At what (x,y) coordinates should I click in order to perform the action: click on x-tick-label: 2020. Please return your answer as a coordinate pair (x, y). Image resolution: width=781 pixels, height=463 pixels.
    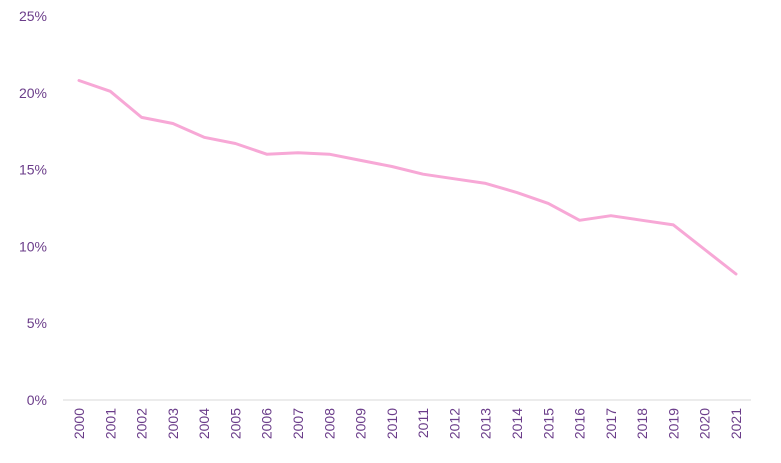
    Looking at the image, I should click on (705, 423).